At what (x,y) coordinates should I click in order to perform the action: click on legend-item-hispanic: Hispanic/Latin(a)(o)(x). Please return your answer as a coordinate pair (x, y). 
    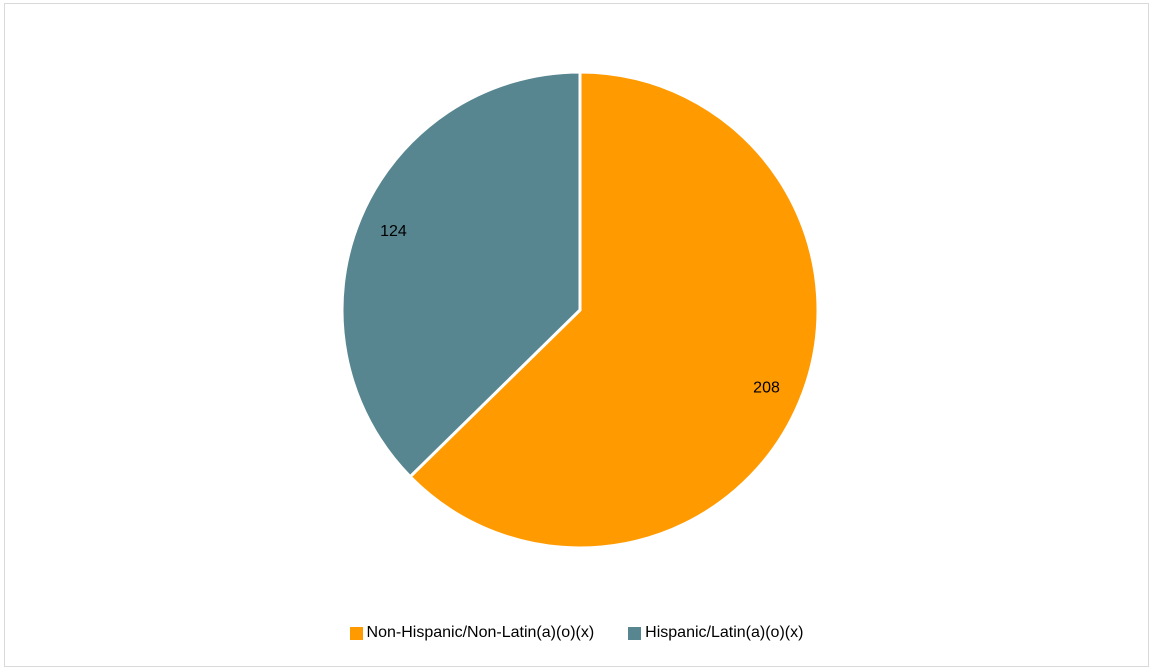
    Looking at the image, I should click on (715, 633).